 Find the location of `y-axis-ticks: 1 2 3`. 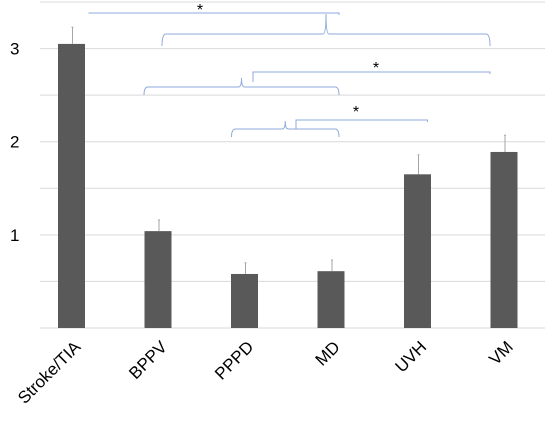

y-axis-ticks: 1 2 3 is located at coordinates (14, 142).